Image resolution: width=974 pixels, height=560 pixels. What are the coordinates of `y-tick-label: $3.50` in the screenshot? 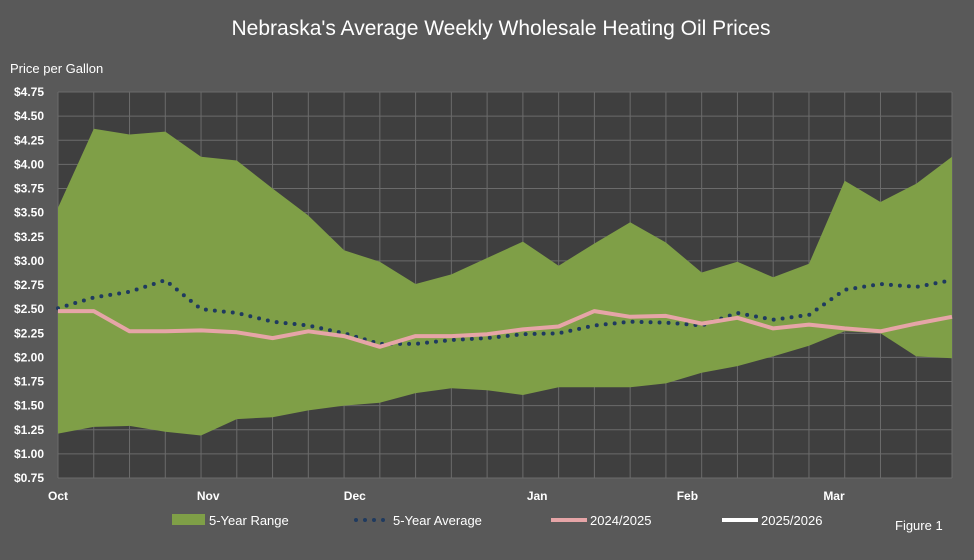 It's located at (29, 213).